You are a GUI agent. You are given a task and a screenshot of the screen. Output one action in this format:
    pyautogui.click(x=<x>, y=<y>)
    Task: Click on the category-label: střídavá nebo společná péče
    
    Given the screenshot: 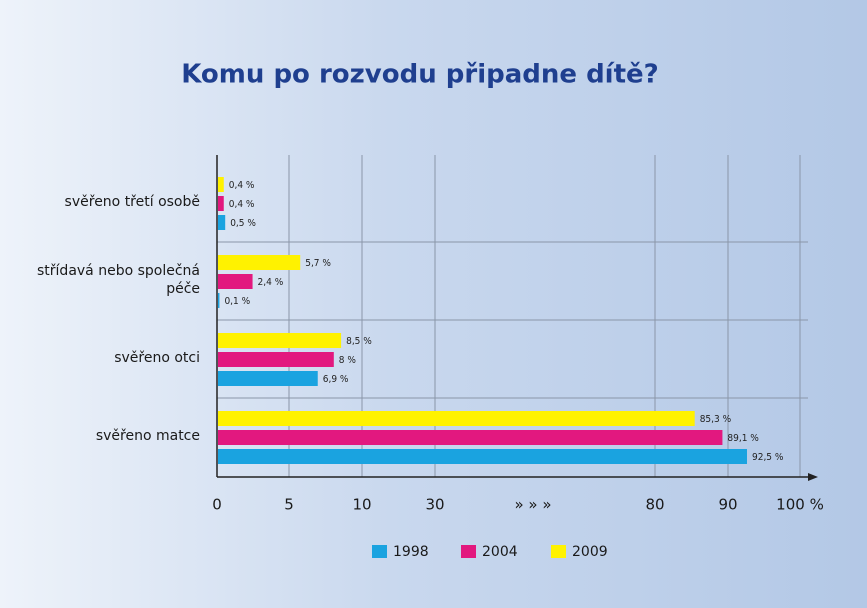 What is the action you would take?
    pyautogui.click(x=118, y=280)
    